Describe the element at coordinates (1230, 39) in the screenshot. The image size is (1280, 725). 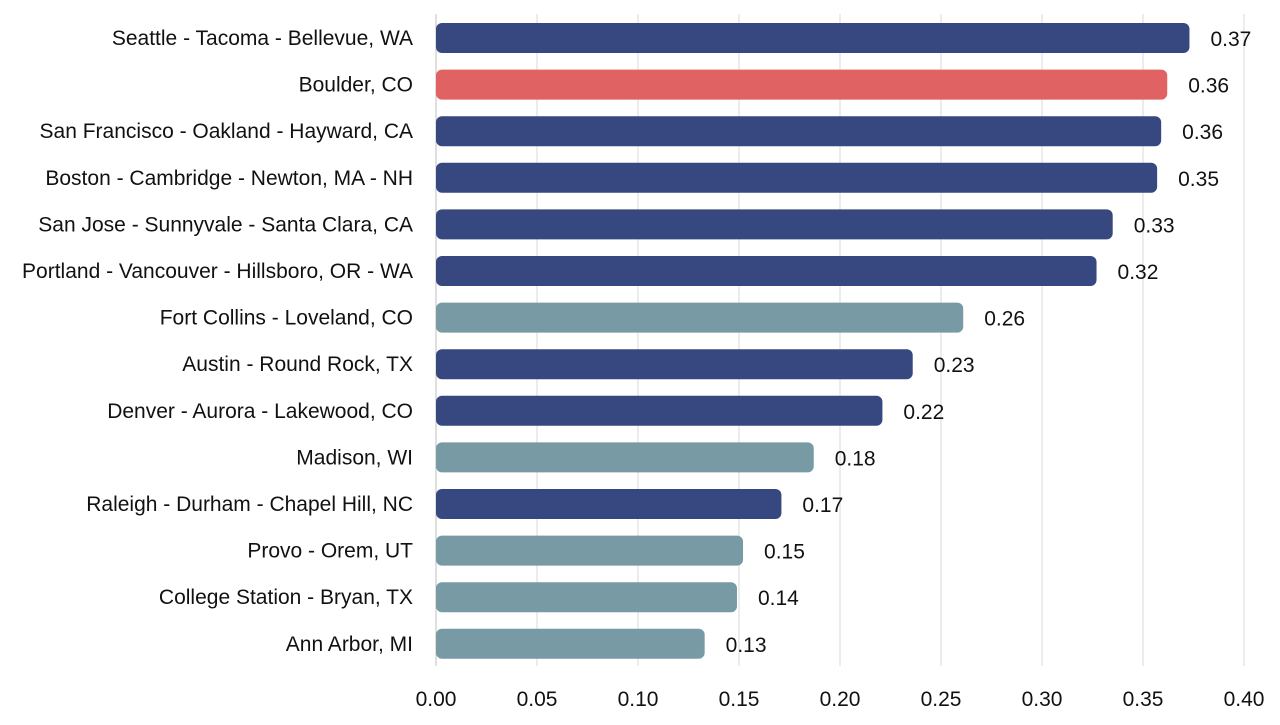
I see `data-label: 0.37` at that location.